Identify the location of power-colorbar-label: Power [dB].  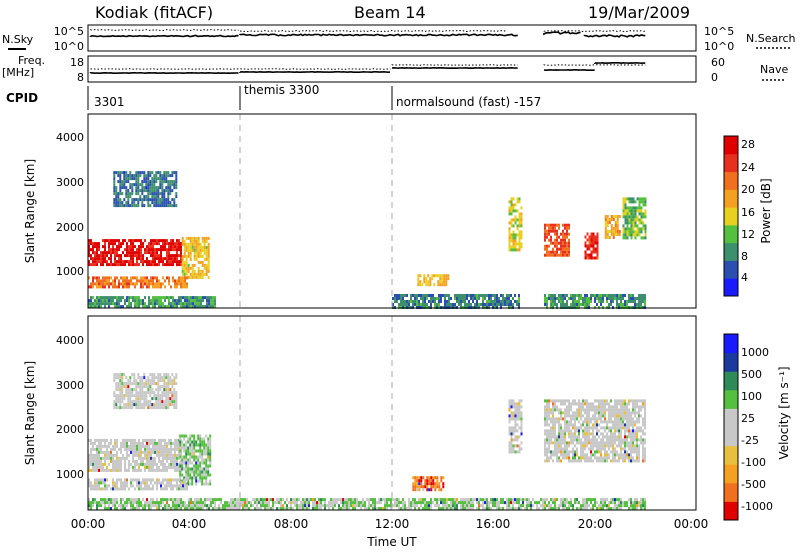
(766, 210).